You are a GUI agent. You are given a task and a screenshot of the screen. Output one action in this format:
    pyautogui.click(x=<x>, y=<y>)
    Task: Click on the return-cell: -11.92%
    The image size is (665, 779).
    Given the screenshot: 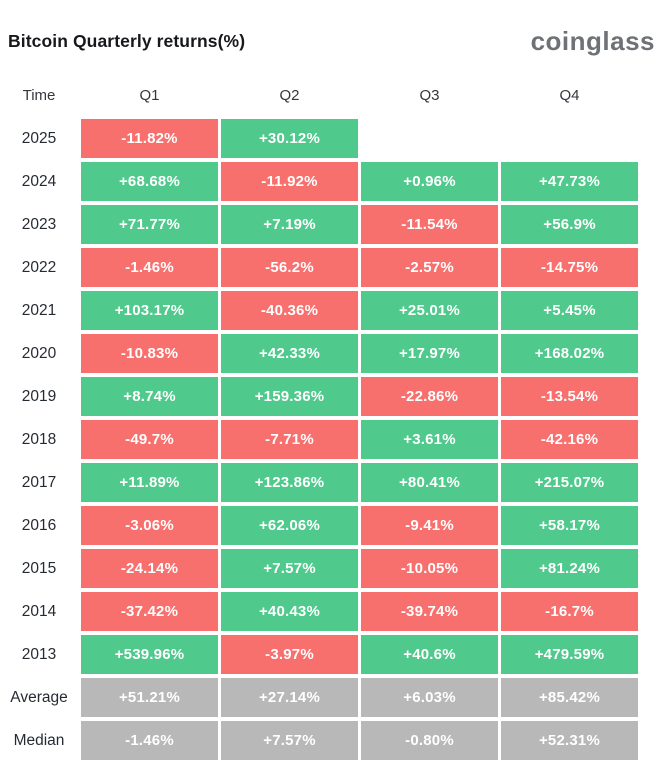 What is the action you would take?
    pyautogui.click(x=289, y=181)
    